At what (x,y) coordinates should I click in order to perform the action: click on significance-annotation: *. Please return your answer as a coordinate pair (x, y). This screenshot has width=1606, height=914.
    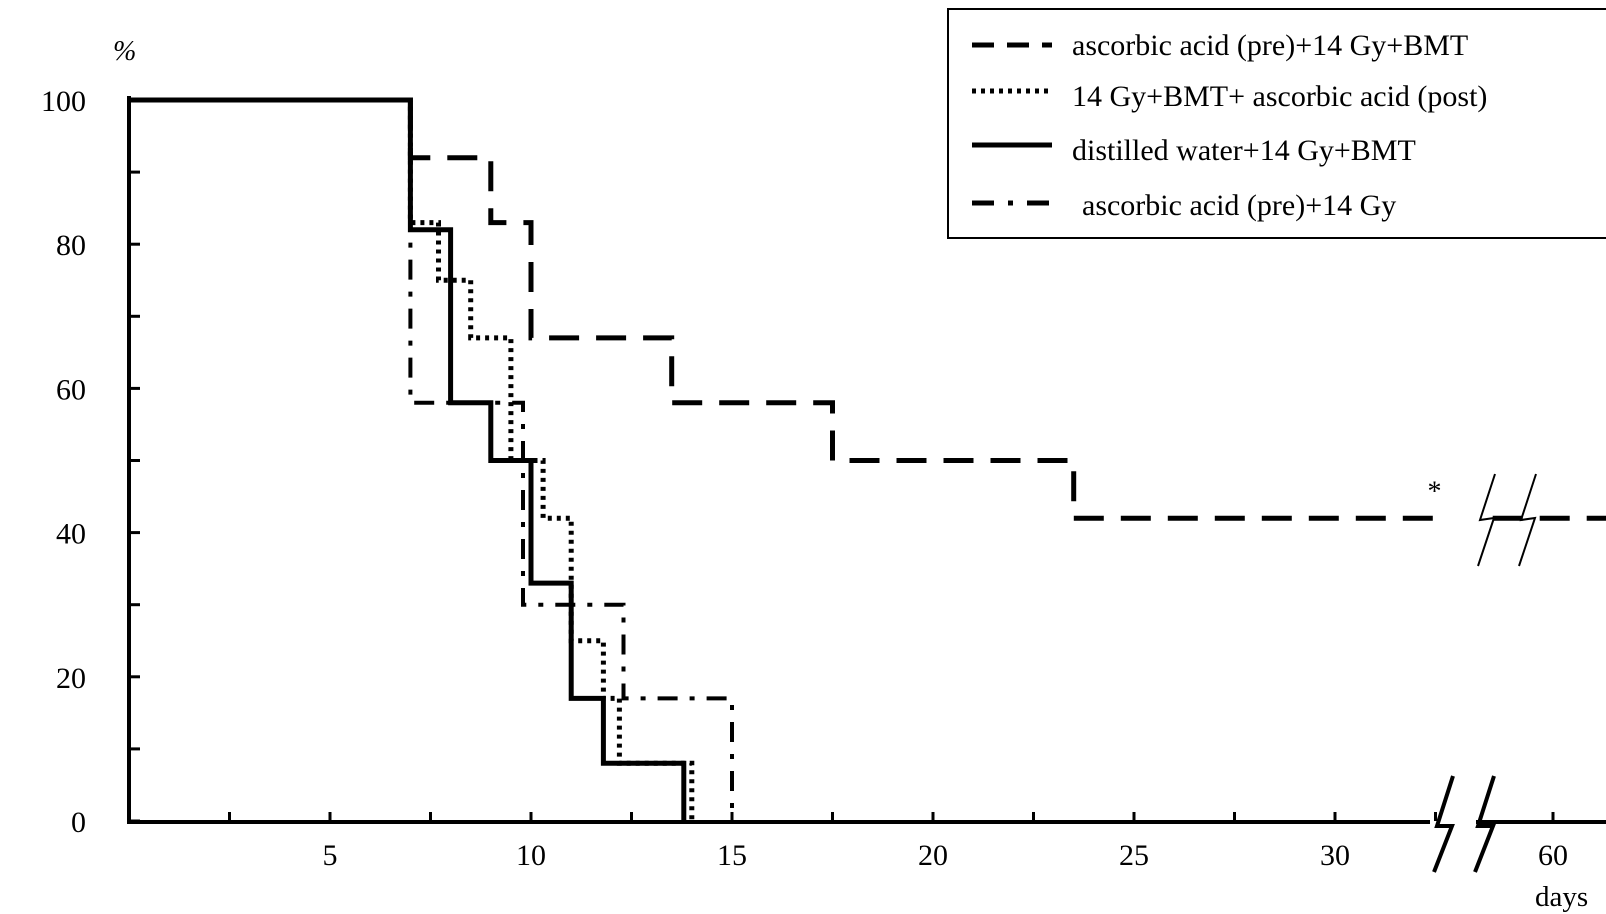
    Looking at the image, I should click on (1434, 492).